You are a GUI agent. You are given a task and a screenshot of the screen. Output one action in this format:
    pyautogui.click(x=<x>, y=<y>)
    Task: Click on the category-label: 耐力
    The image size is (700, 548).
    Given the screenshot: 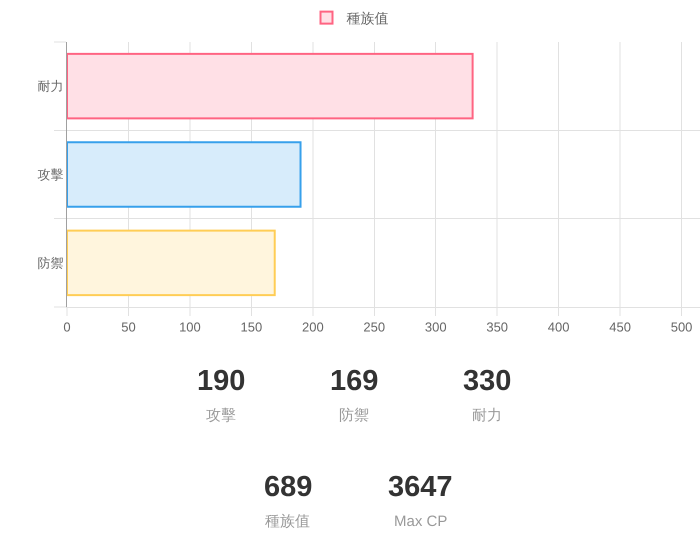 What is the action you would take?
    pyautogui.click(x=487, y=415)
    